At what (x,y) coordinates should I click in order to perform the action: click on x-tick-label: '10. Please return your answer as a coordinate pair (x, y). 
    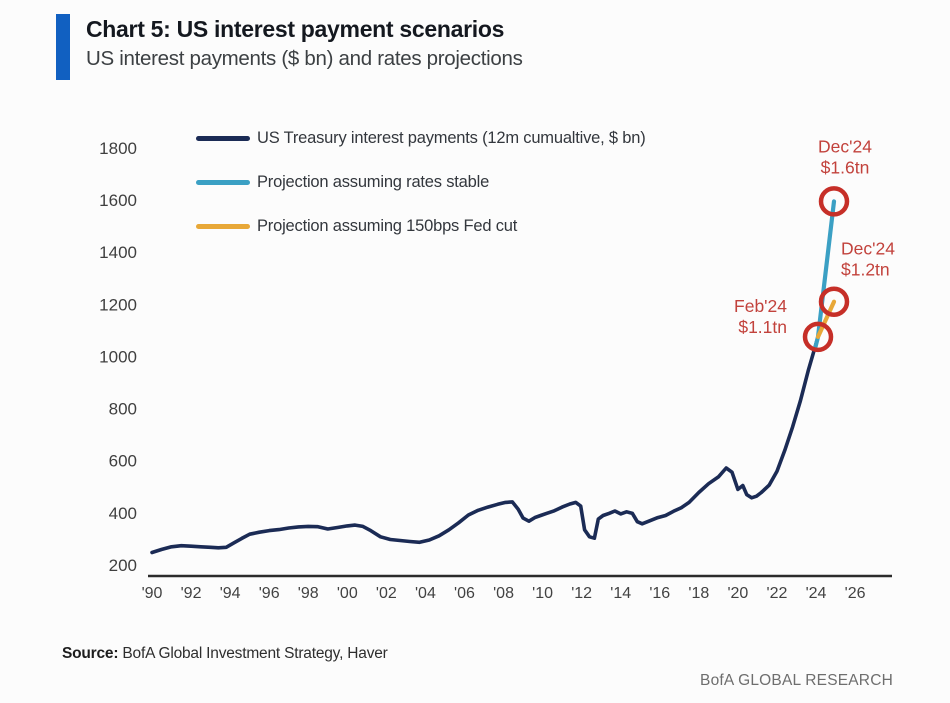
    Looking at the image, I should click on (542, 593).